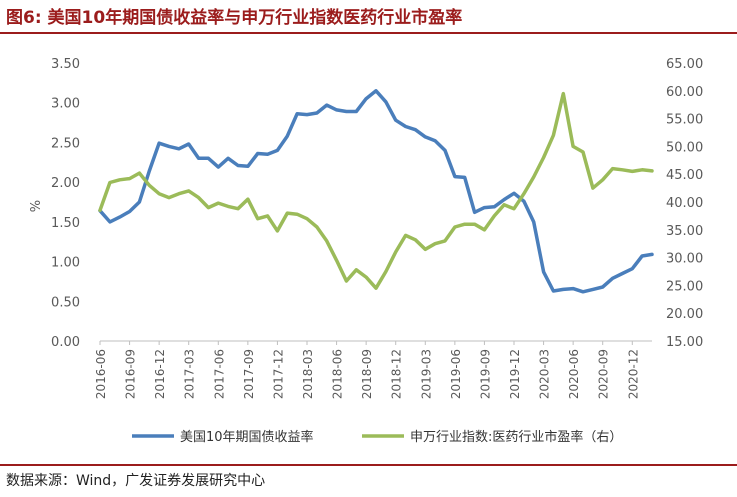  Describe the element at coordinates (684, 147) in the screenshot. I see `y-right-tick-label: 50.00` at that location.